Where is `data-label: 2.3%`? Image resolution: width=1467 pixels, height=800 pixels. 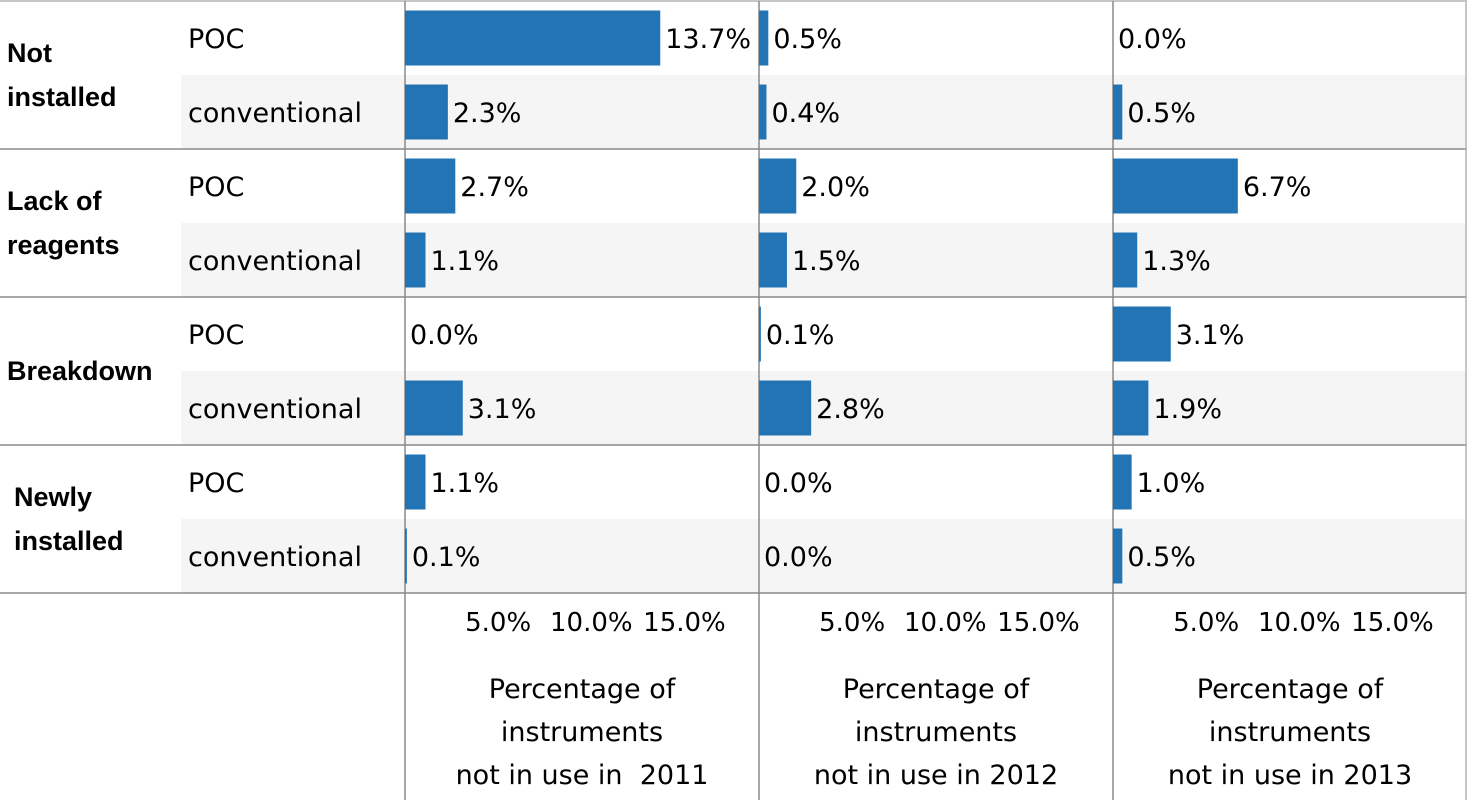 data-label: 2.3% is located at coordinates (487, 113).